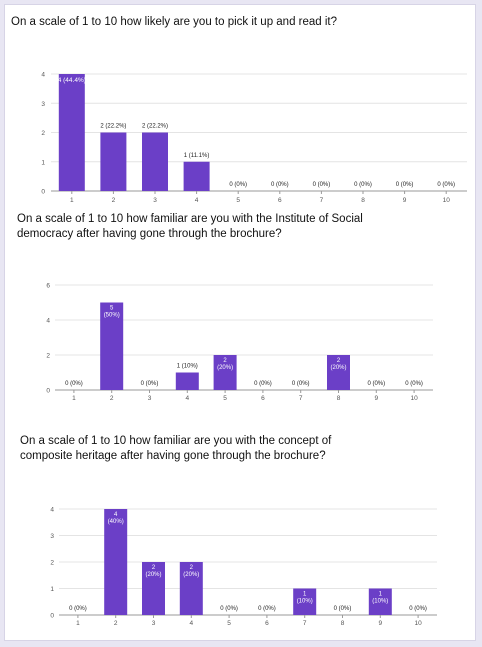 This screenshot has height=647, width=482. I want to click on data-label: 1 (11.1%), so click(197, 156).